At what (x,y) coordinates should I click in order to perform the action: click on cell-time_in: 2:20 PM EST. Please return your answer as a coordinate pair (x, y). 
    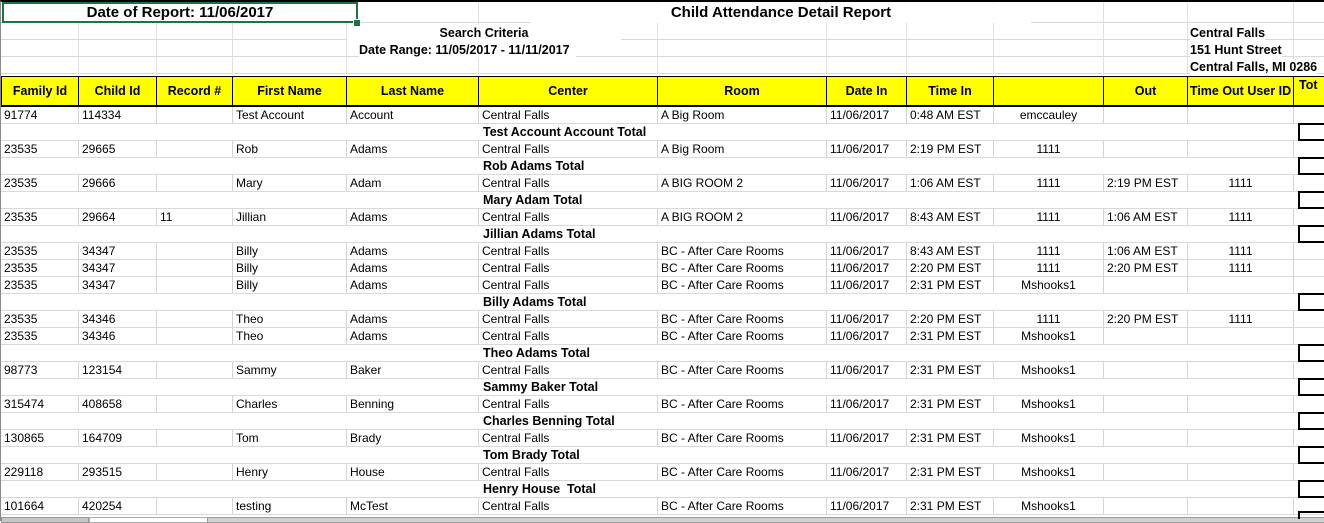
    Looking at the image, I should click on (950, 268).